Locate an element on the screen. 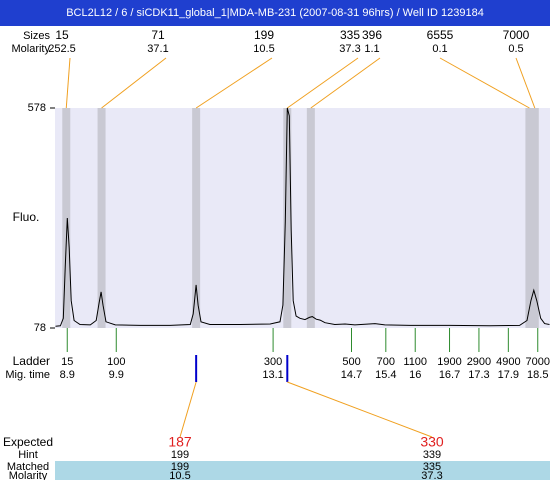 The image size is (550, 480). ladder-size: 4900 is located at coordinates (508, 362).